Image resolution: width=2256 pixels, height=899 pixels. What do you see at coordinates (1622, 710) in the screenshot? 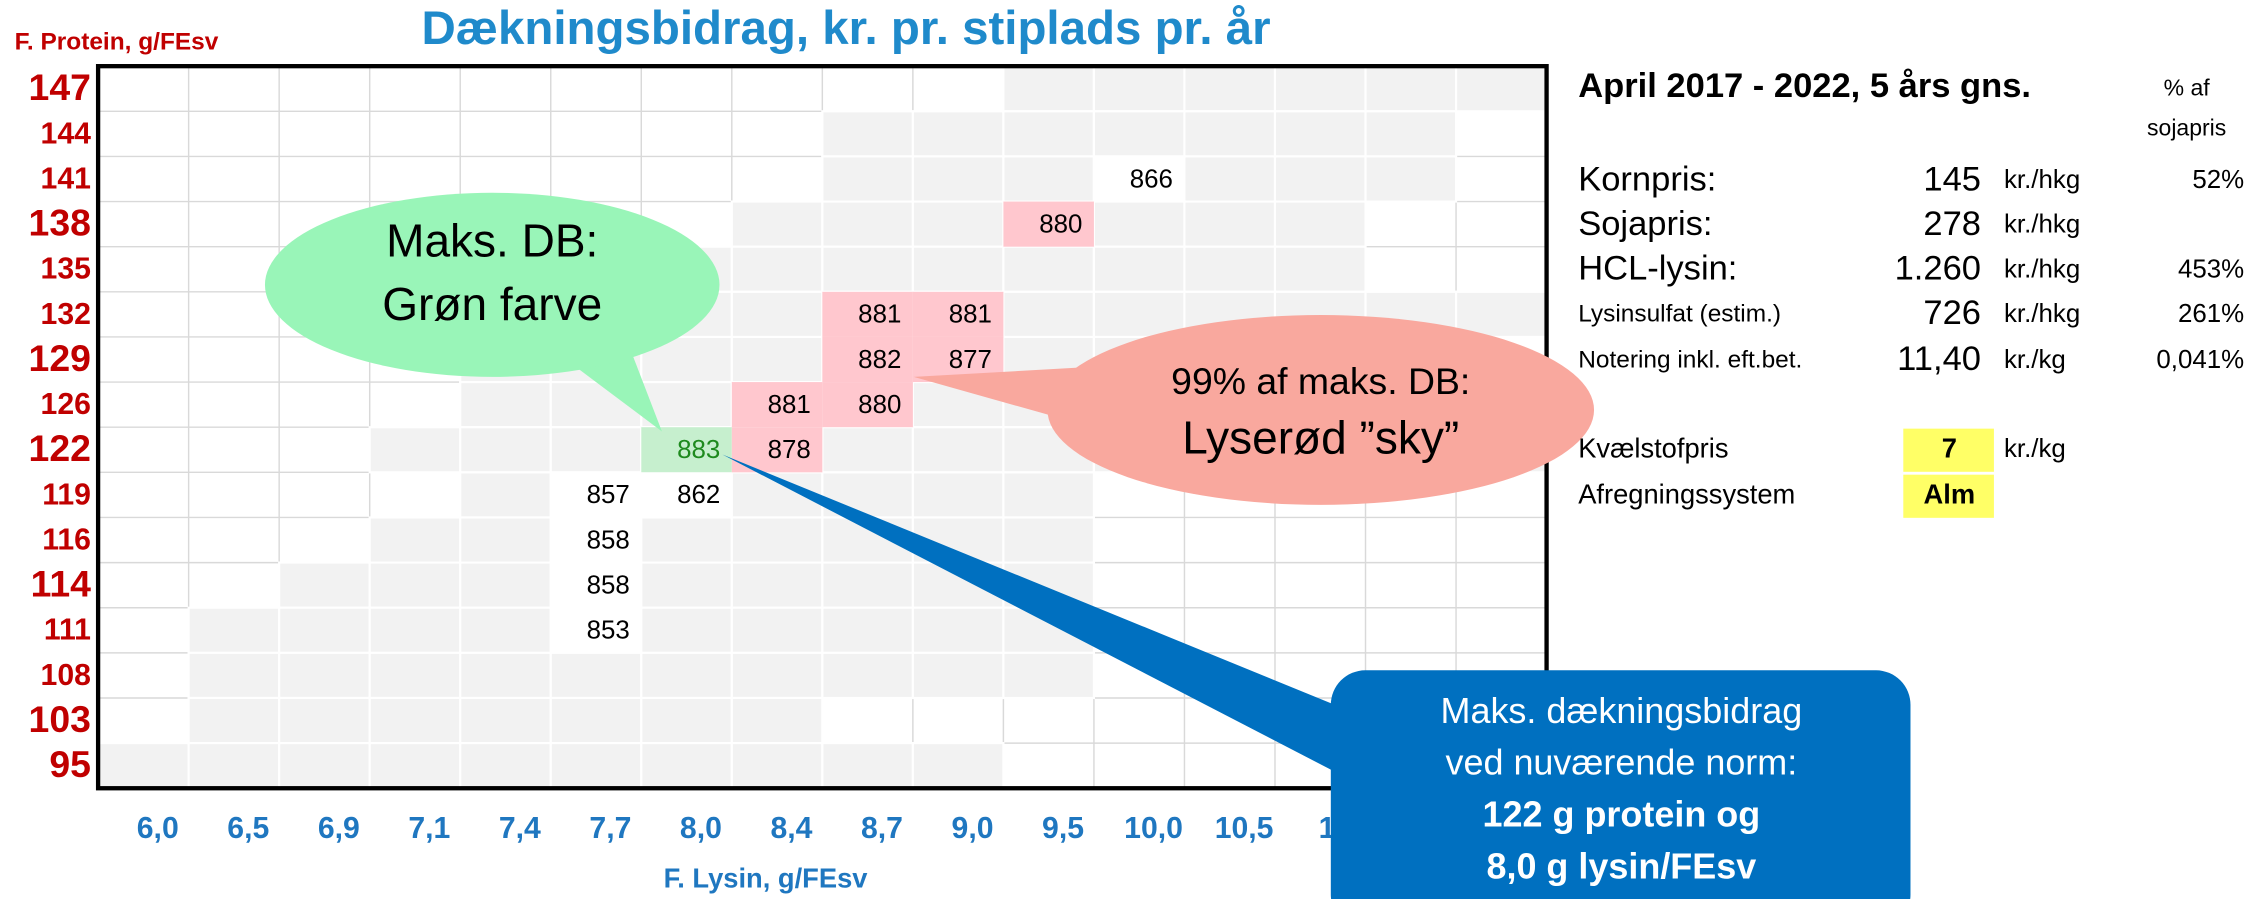
I see `callout-text: Maks. dækningsbidrag` at bounding box center [1622, 710].